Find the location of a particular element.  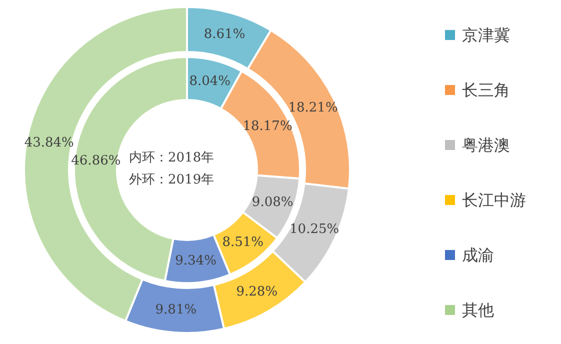

text: 内环：2018年 is located at coordinates (171, 158).